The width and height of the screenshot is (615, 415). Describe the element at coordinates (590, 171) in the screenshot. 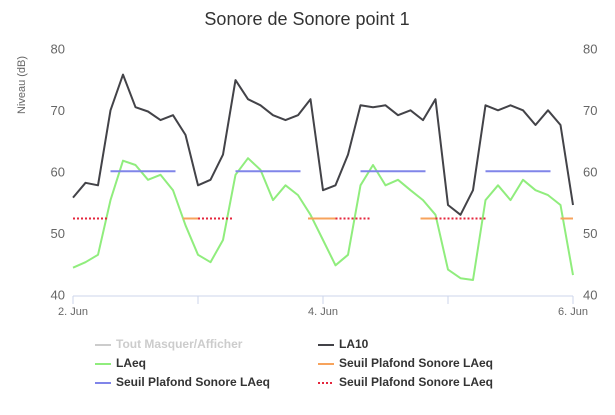

I see `y2-tick-label: 60` at that location.